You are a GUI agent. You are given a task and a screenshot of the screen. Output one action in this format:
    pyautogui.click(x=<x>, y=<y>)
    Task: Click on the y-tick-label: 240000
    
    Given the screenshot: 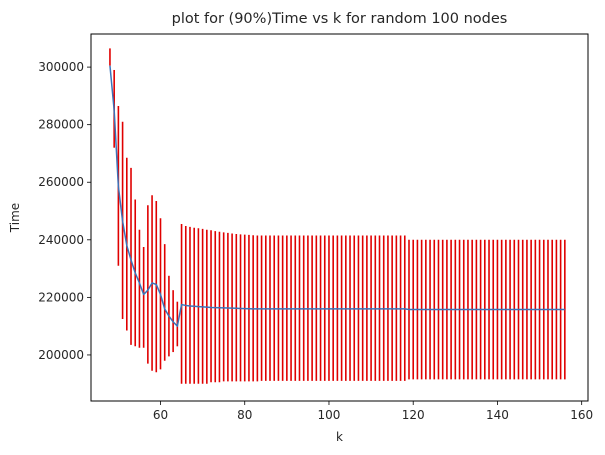 What is the action you would take?
    pyautogui.click(x=61, y=240)
    